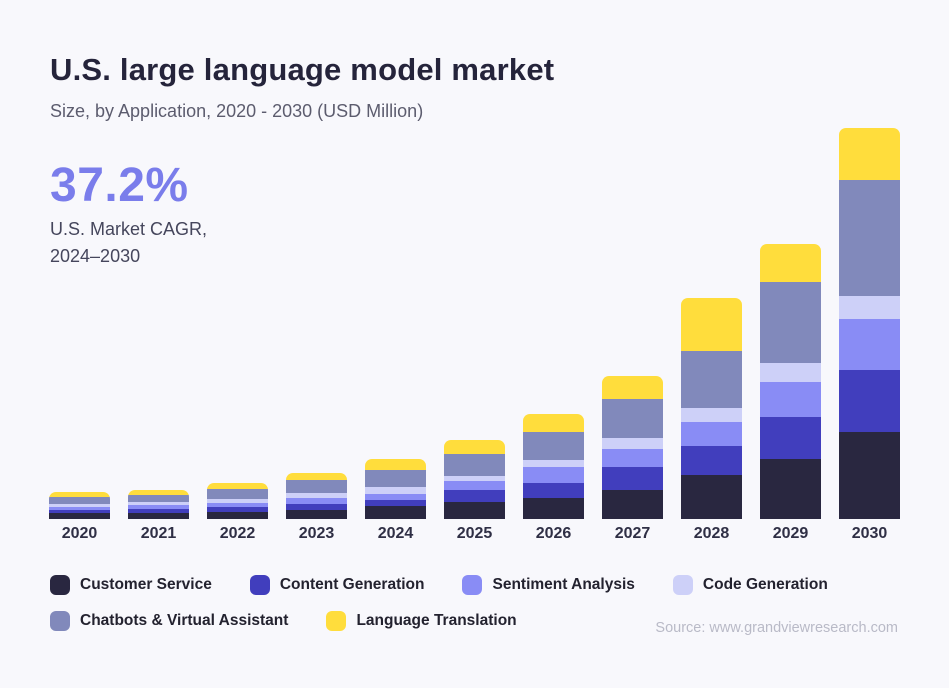 The width and height of the screenshot is (949, 688). What do you see at coordinates (237, 505) in the screenshot?
I see `bar-segment-sentiment-analysis-2022` at bounding box center [237, 505].